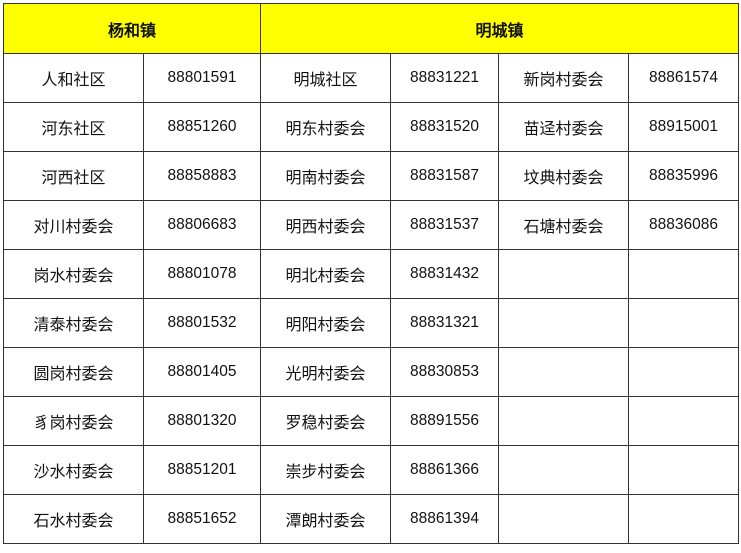  Describe the element at coordinates (202, 323) in the screenshot. I see `phone-number-cell: 88801532` at that location.